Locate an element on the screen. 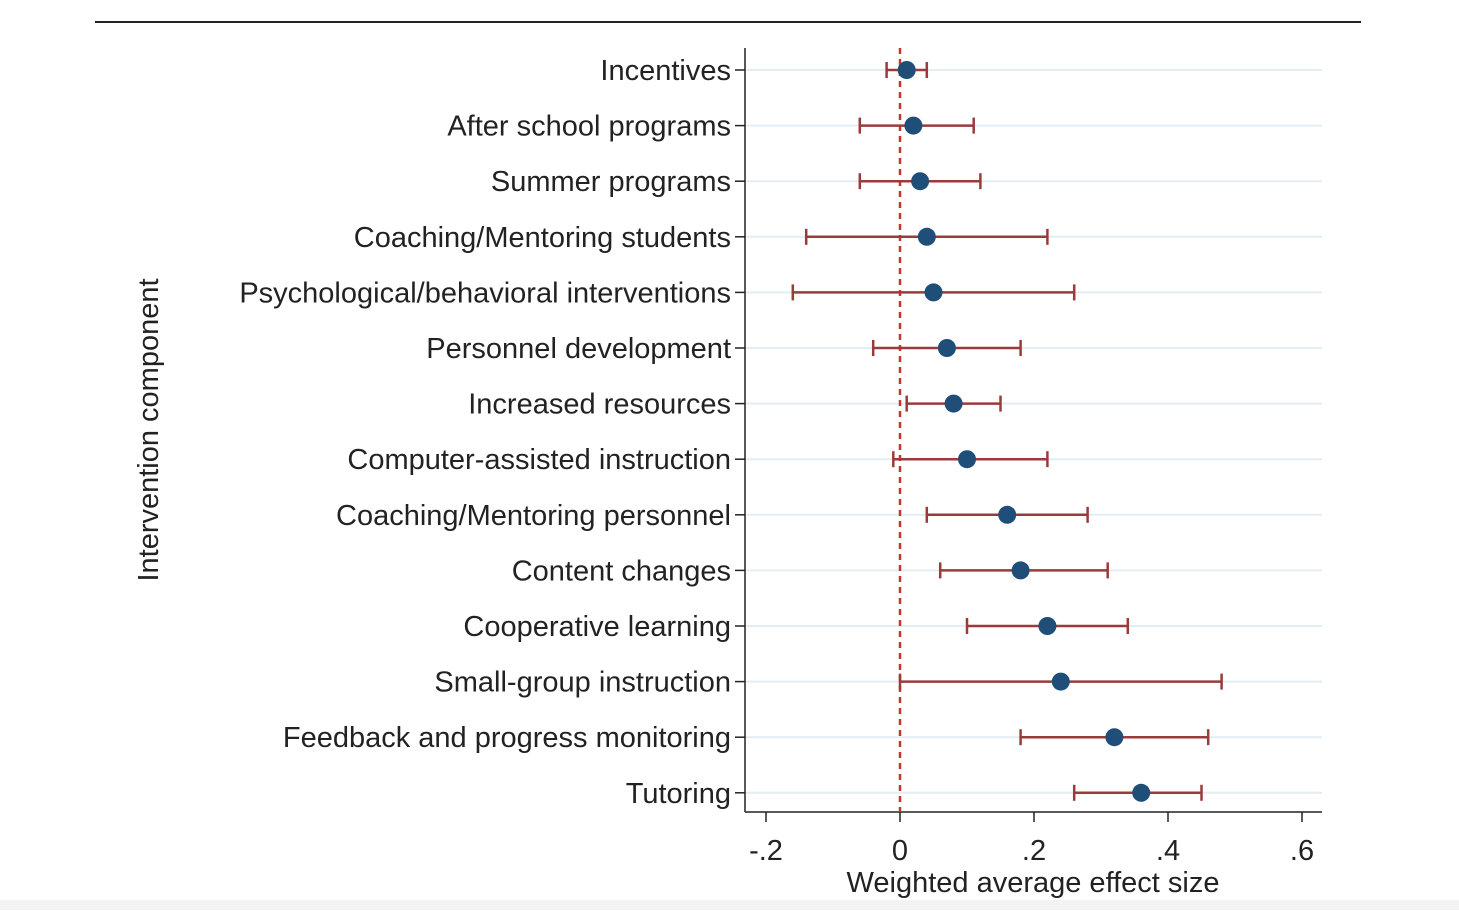 This screenshot has height=915, width=1459. category-label: Computer-assisted instruction is located at coordinates (539, 460).